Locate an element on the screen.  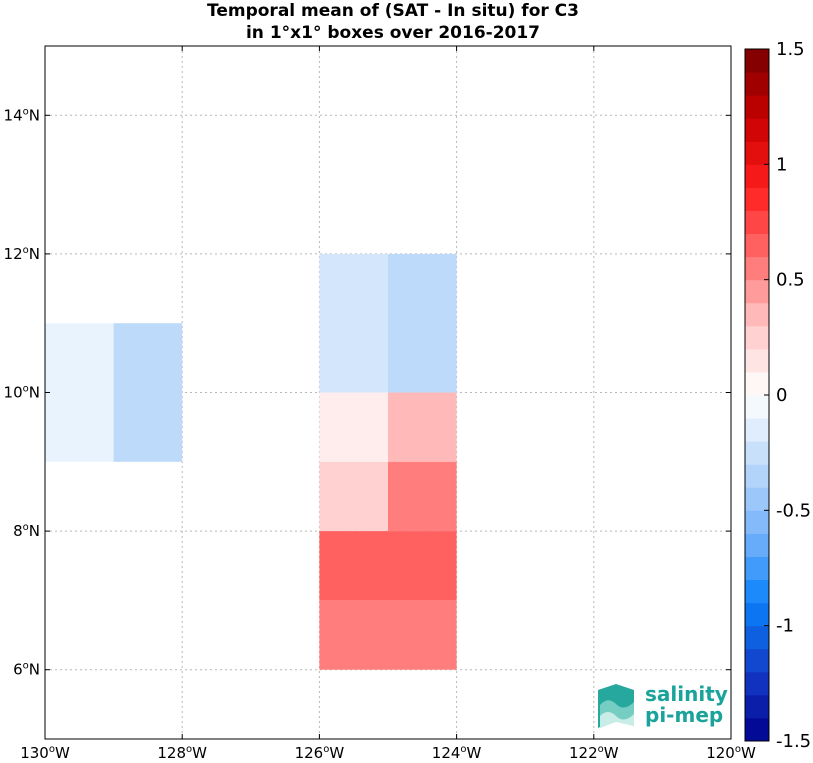
colorbar is located at coordinates (757, 395).